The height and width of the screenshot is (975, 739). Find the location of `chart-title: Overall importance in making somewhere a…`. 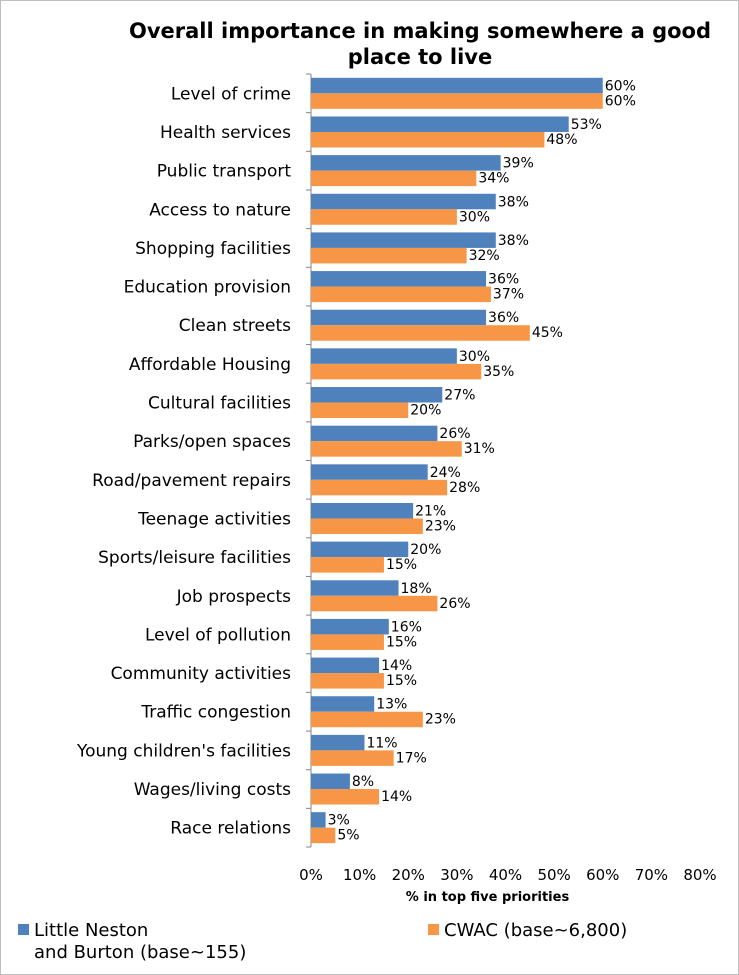

chart-title: Overall importance in making somewhere a… is located at coordinates (419, 44).